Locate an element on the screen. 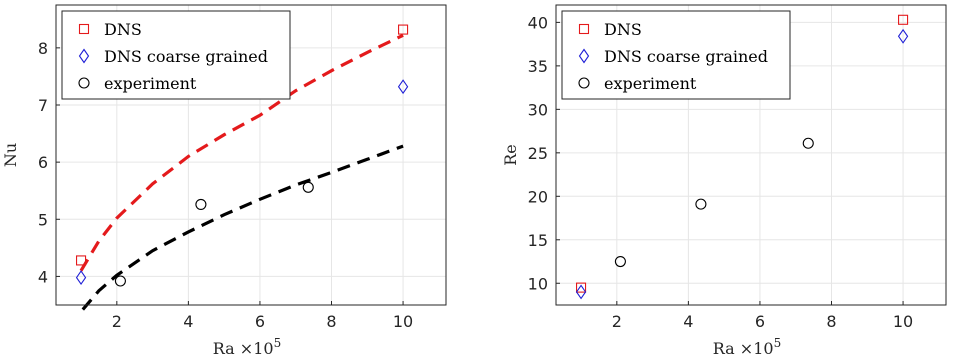 Image resolution: width=954 pixels, height=359 pixels. y-tick-label: 40 is located at coordinates (538, 22).